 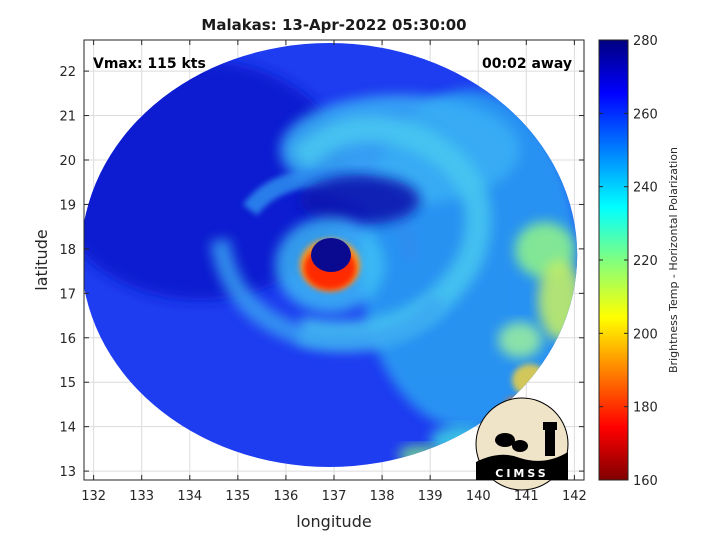 I want to click on x-axis-label: longitude, so click(x=333, y=521).